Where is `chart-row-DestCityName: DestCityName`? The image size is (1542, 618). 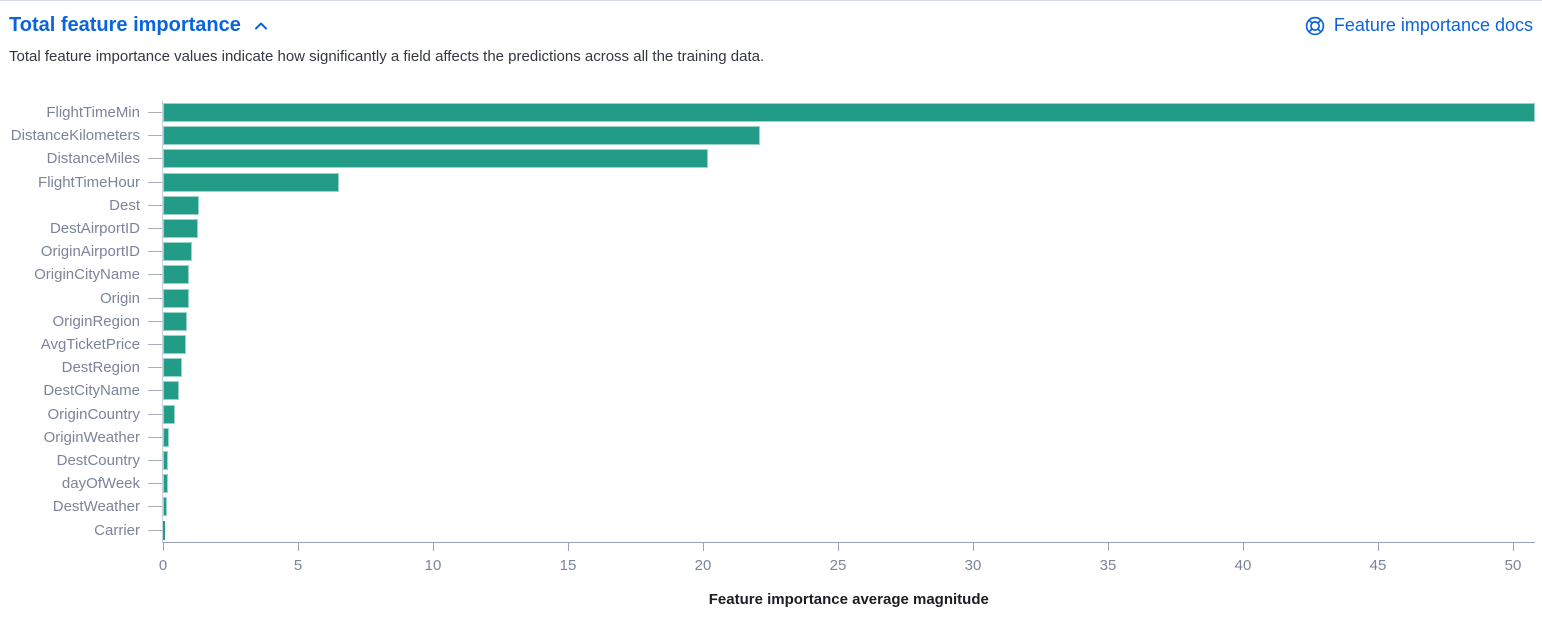 chart-row-DestCityName: DestCityName is located at coordinates (771, 390).